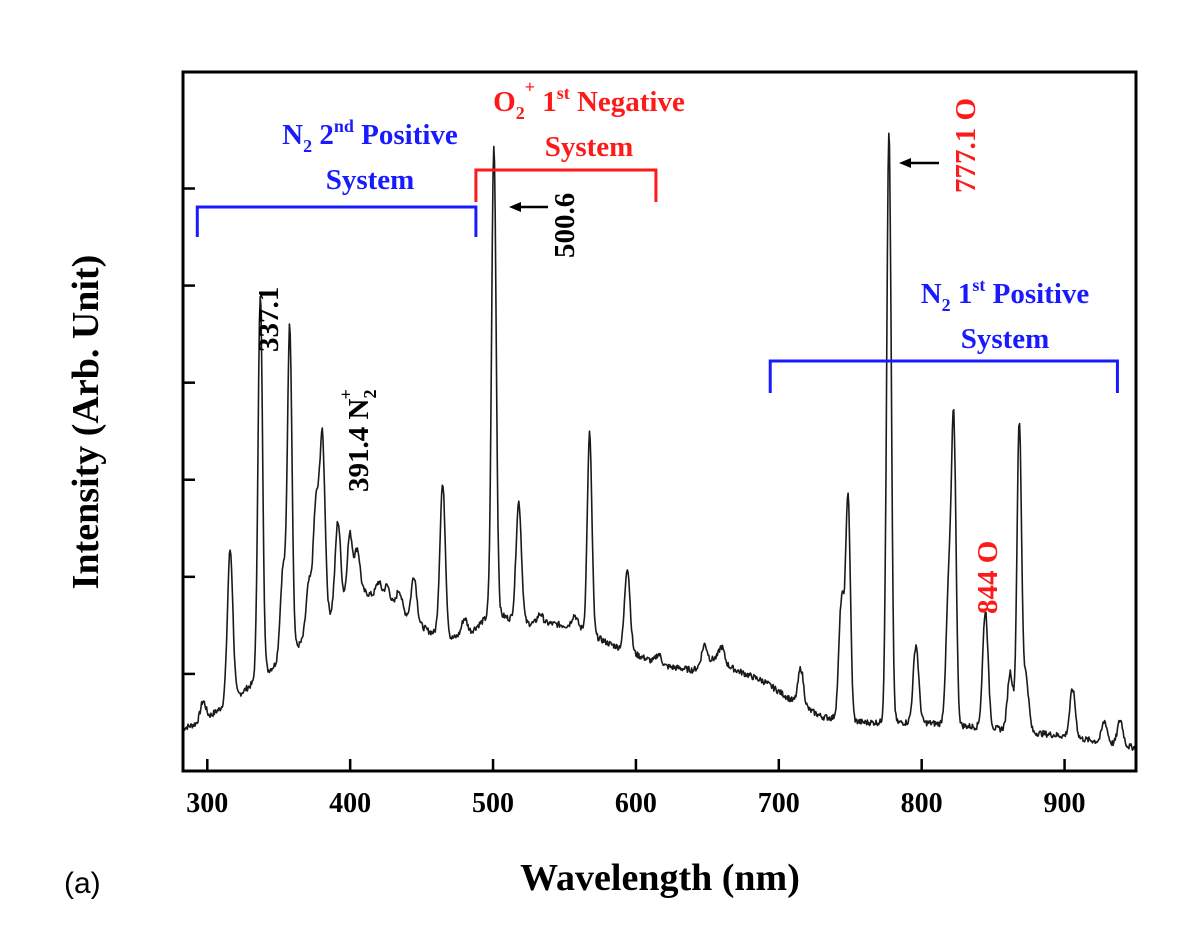 The width and height of the screenshot is (1186, 952). Describe the element at coordinates (1005, 295) in the screenshot. I see `band-label-line: N2 1st Positive` at that location.